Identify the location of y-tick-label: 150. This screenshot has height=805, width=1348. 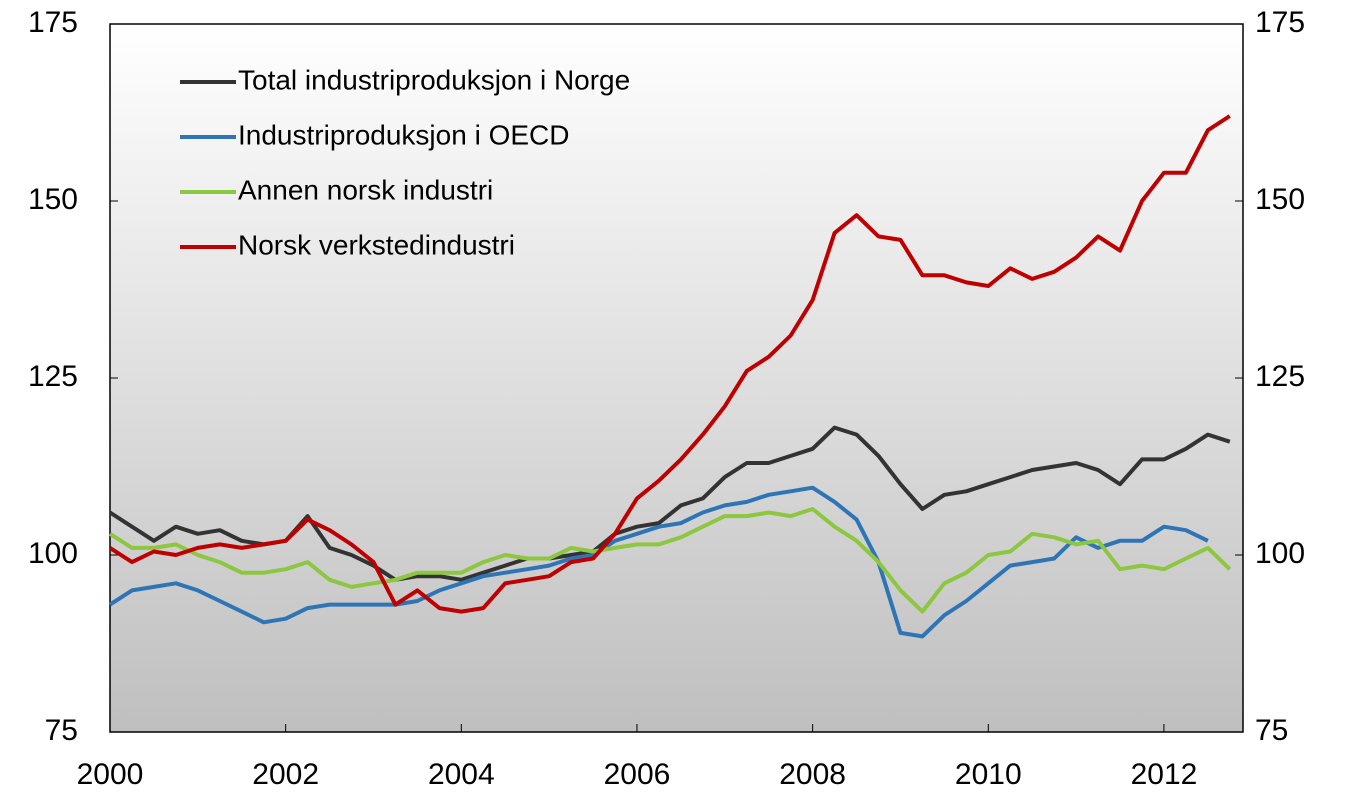
(53, 199).